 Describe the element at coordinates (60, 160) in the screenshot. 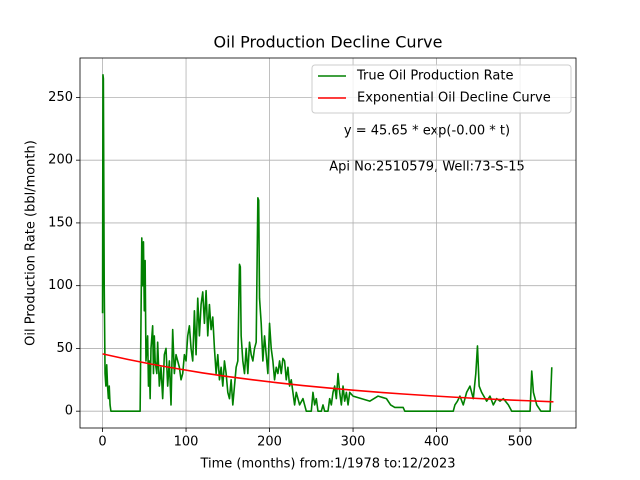

I see `y-tick-label: 200` at that location.